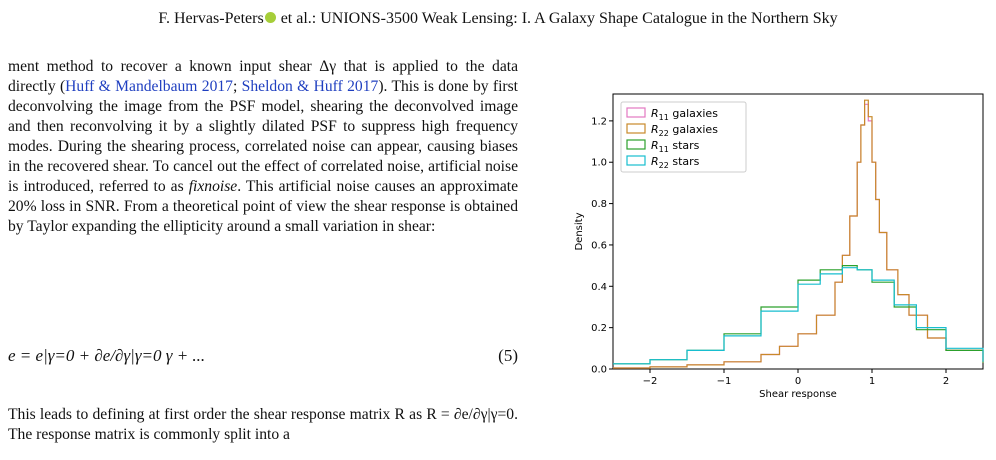 Image resolution: width=996 pixels, height=460 pixels. What do you see at coordinates (798, 394) in the screenshot?
I see `x-axis-label: Shear response` at bounding box center [798, 394].